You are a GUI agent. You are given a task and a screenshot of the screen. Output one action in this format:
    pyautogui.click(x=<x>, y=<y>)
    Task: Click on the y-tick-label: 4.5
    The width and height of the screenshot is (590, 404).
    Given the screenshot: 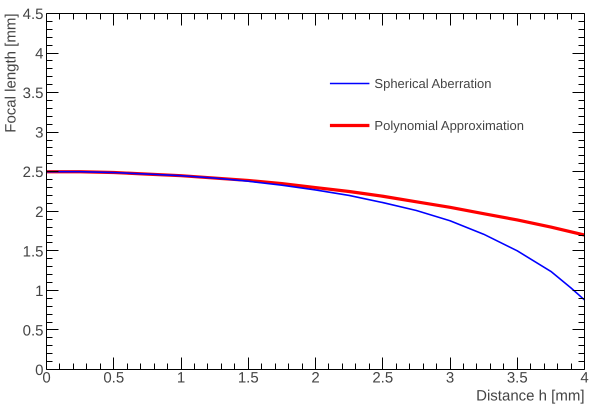 What is the action you would take?
    pyautogui.click(x=33, y=14)
    